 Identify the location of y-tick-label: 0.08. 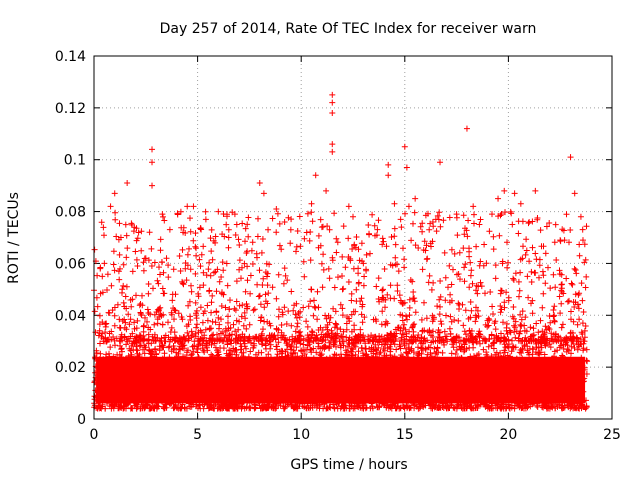
(70, 213).